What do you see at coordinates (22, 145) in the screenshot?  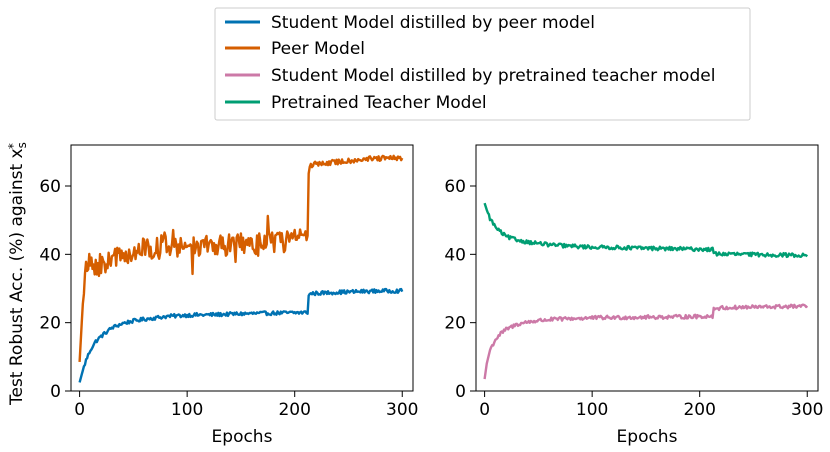 I see `y-axis-label-subscript: s` at bounding box center [22, 145].